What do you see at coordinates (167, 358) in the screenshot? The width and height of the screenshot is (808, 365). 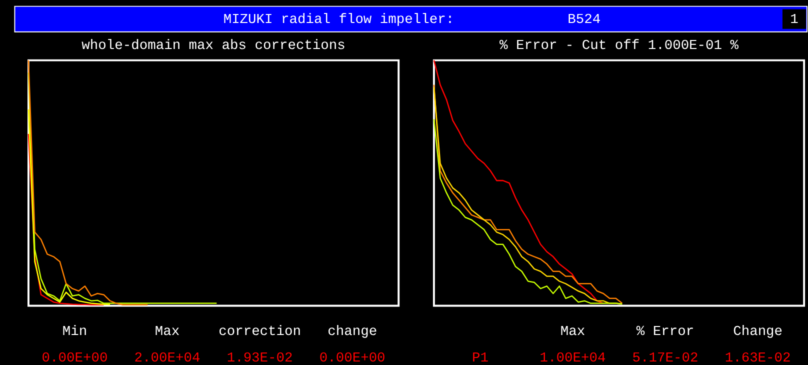 I see `text: 2.00E+04` at bounding box center [167, 358].